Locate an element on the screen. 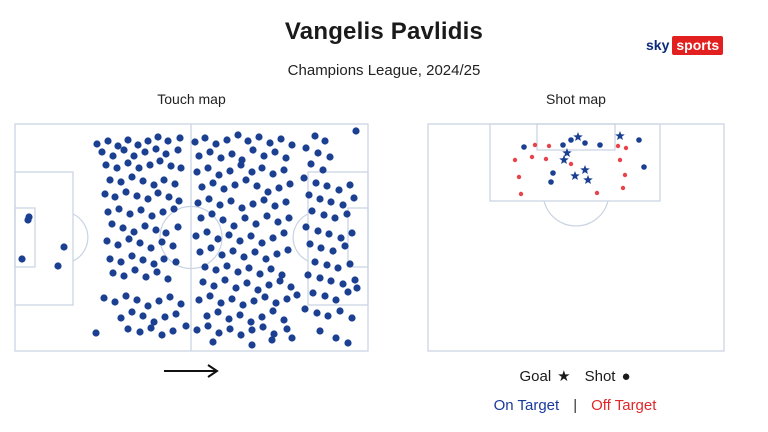  shot-penalty-arc is located at coordinates (576, 213).